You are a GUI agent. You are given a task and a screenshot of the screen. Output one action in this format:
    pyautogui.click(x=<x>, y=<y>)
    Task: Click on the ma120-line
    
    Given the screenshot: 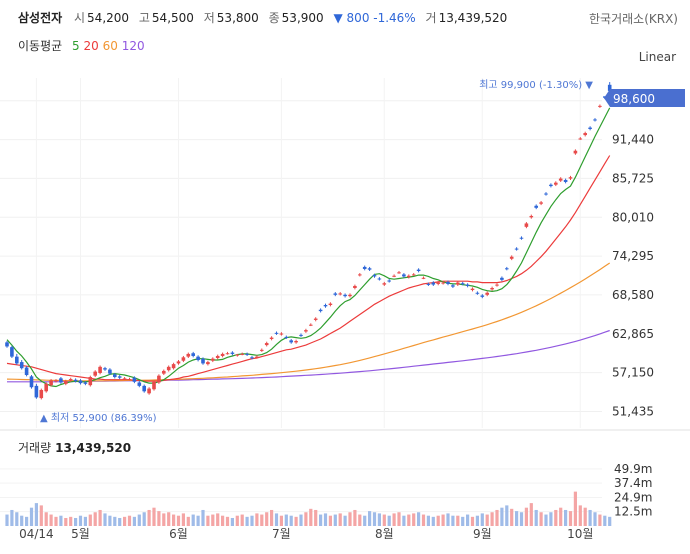 What is the action you would take?
    pyautogui.click(x=308, y=356)
    